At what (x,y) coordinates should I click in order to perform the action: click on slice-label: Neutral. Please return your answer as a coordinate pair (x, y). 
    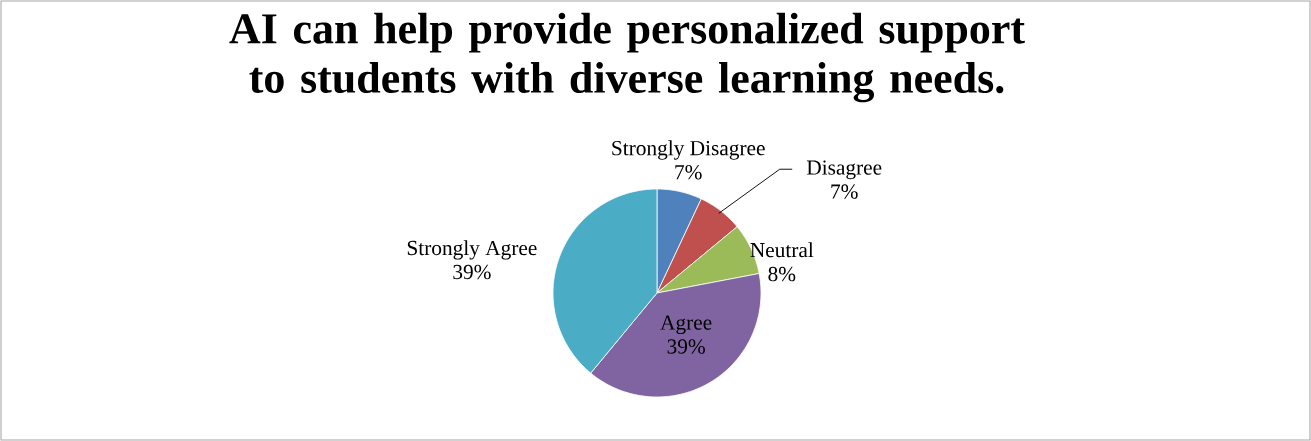
    Looking at the image, I should click on (782, 250).